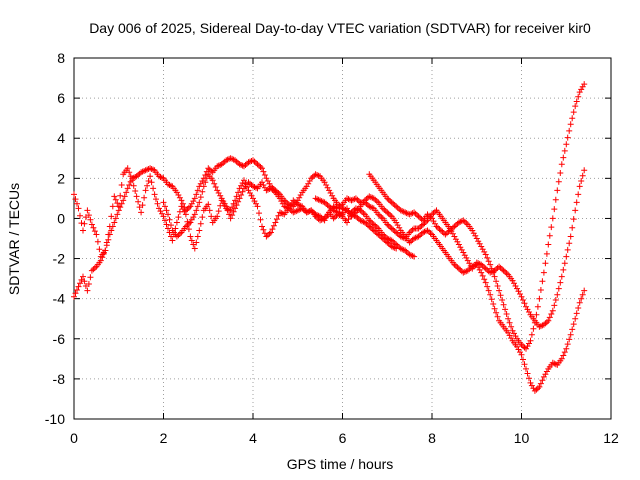 The image size is (640, 480). What do you see at coordinates (59, 259) in the screenshot?
I see `y-tick-label: -2` at bounding box center [59, 259].